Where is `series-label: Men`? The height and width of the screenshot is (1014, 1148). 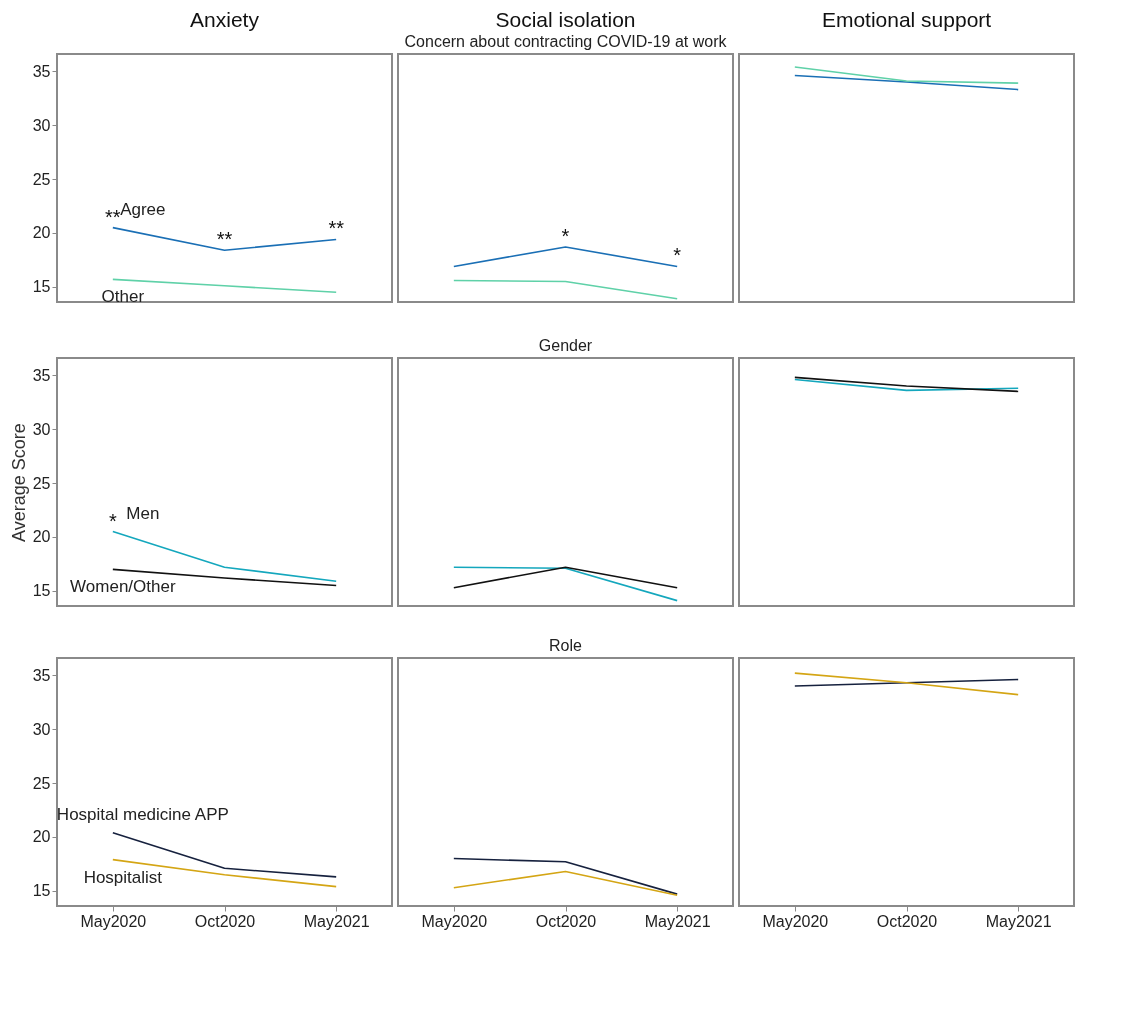 series-label: Men is located at coordinates (143, 513).